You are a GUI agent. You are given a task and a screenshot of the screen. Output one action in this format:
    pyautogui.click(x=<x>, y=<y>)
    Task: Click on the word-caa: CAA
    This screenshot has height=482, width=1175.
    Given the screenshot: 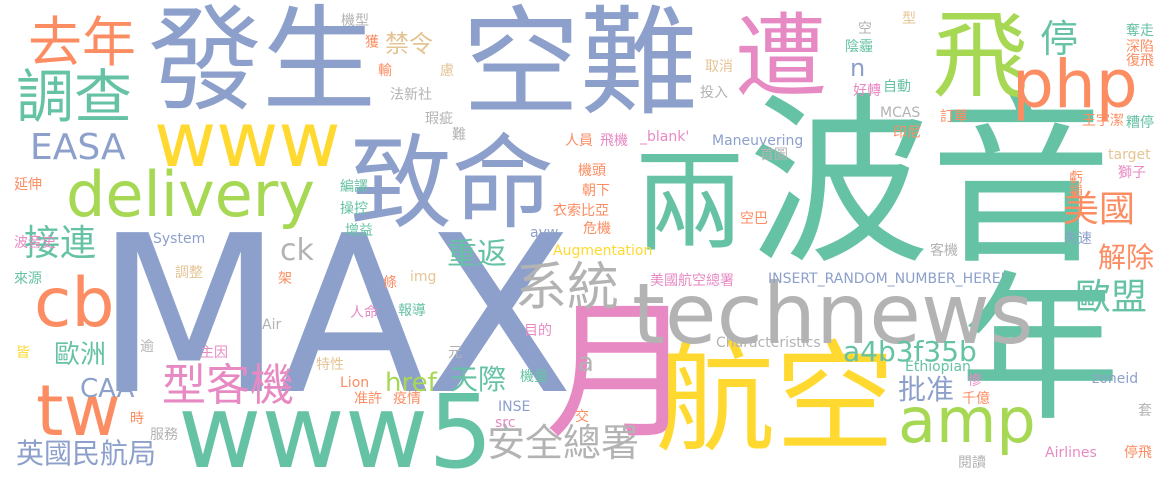 What is the action you would take?
    pyautogui.click(x=107, y=389)
    